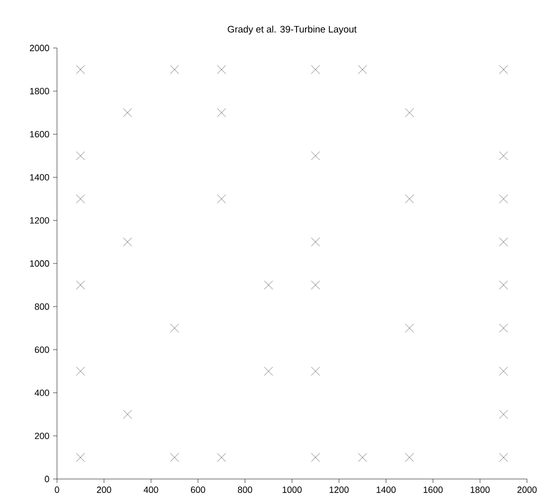 This screenshot has width=545, height=504. What do you see at coordinates (47, 479) in the screenshot?
I see `y-tick-label: 0` at bounding box center [47, 479].